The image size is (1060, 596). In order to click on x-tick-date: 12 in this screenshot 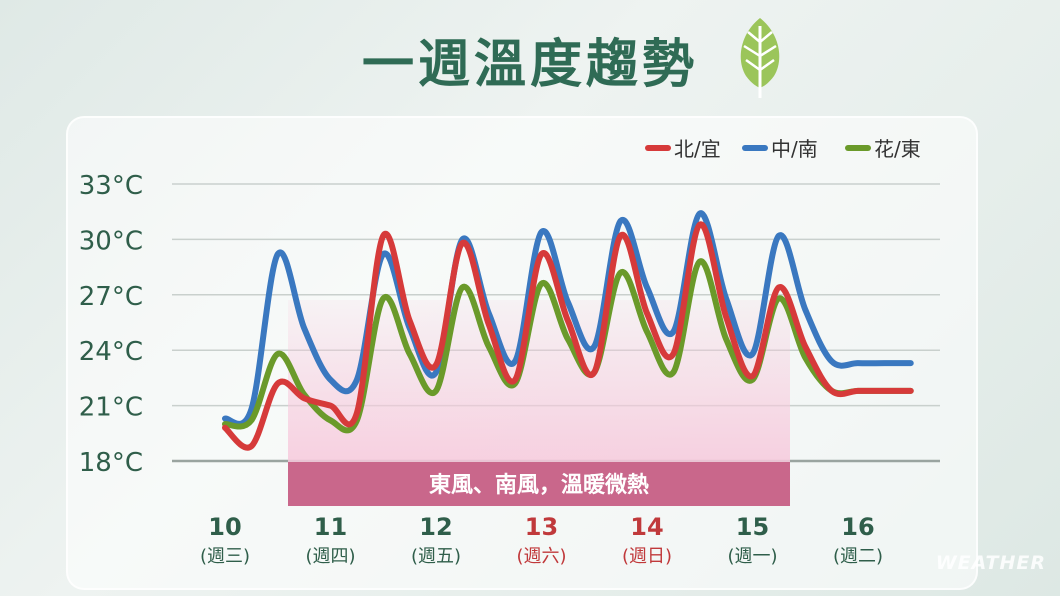, I will do `click(435, 527)`.